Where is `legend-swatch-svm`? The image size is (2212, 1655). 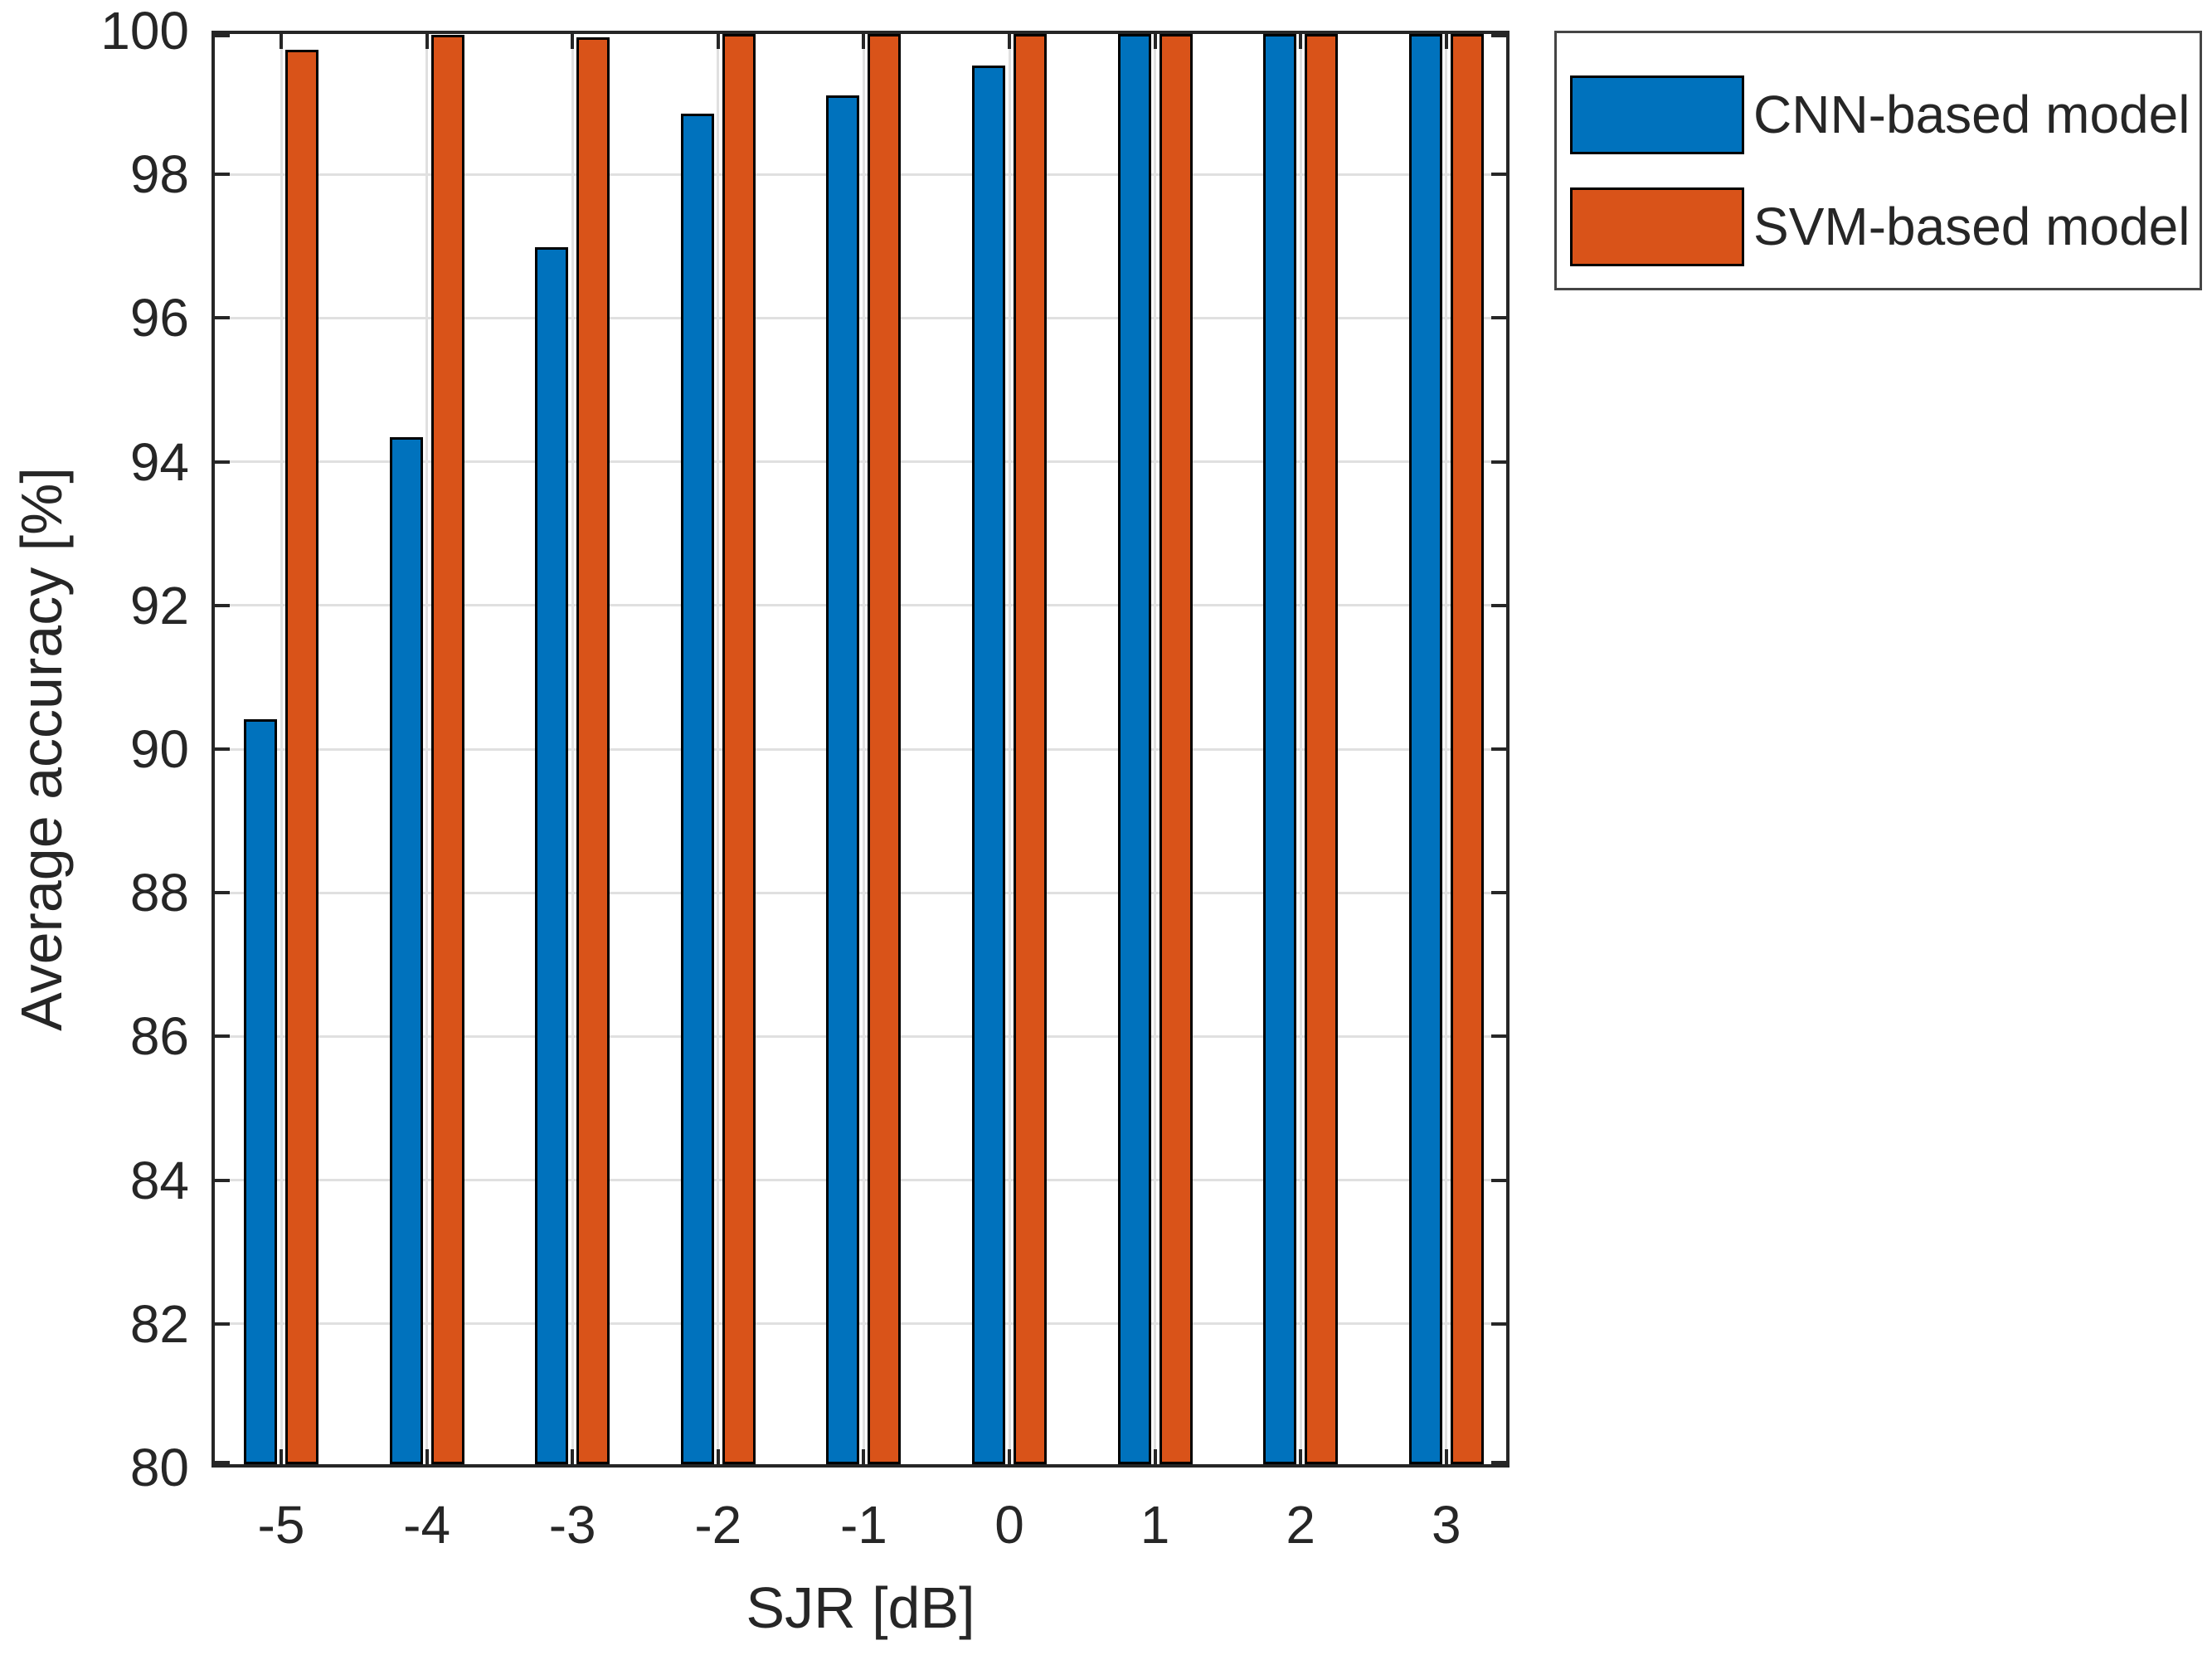
legend-swatch-svm is located at coordinates (1657, 227).